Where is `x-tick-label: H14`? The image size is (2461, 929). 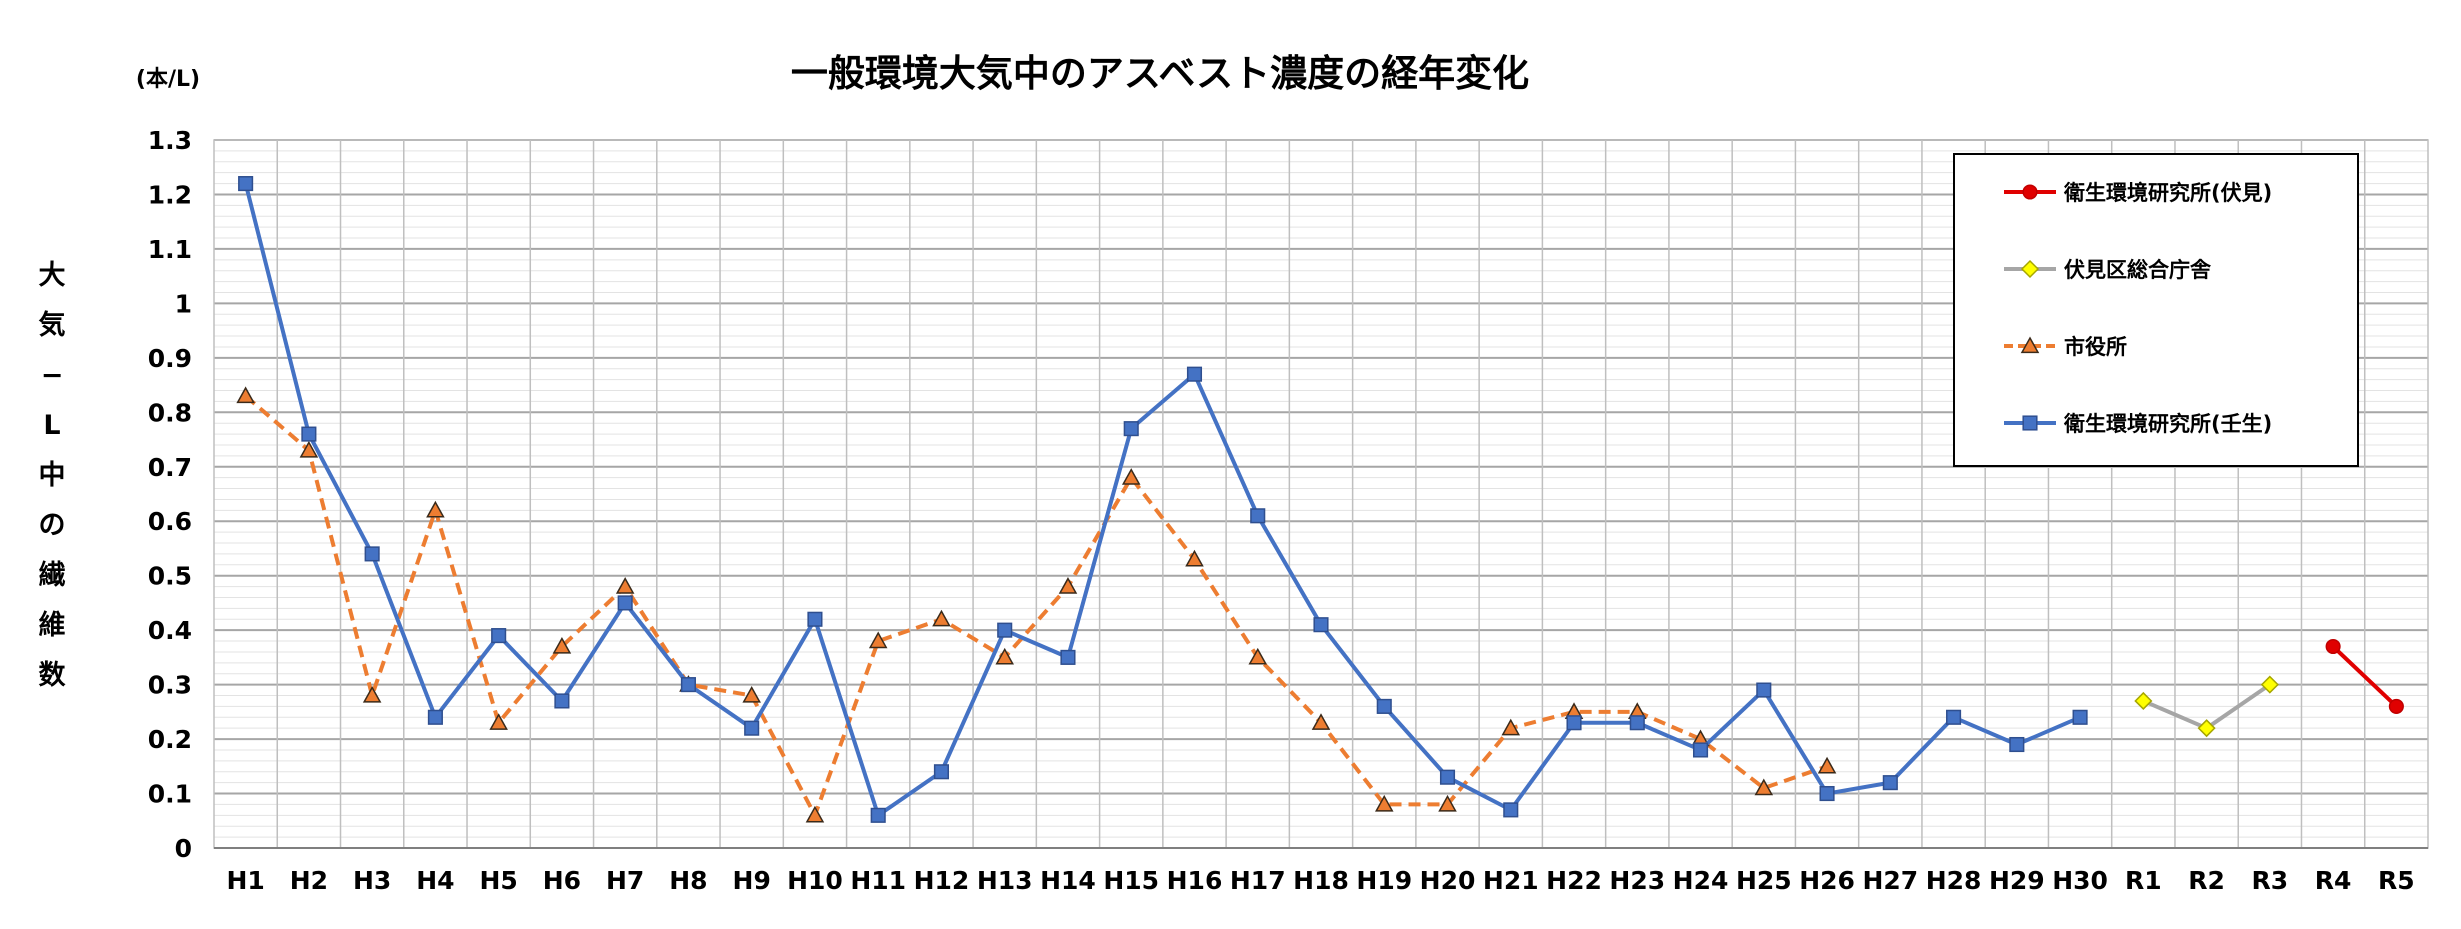 x-tick-label: H14 is located at coordinates (1068, 880).